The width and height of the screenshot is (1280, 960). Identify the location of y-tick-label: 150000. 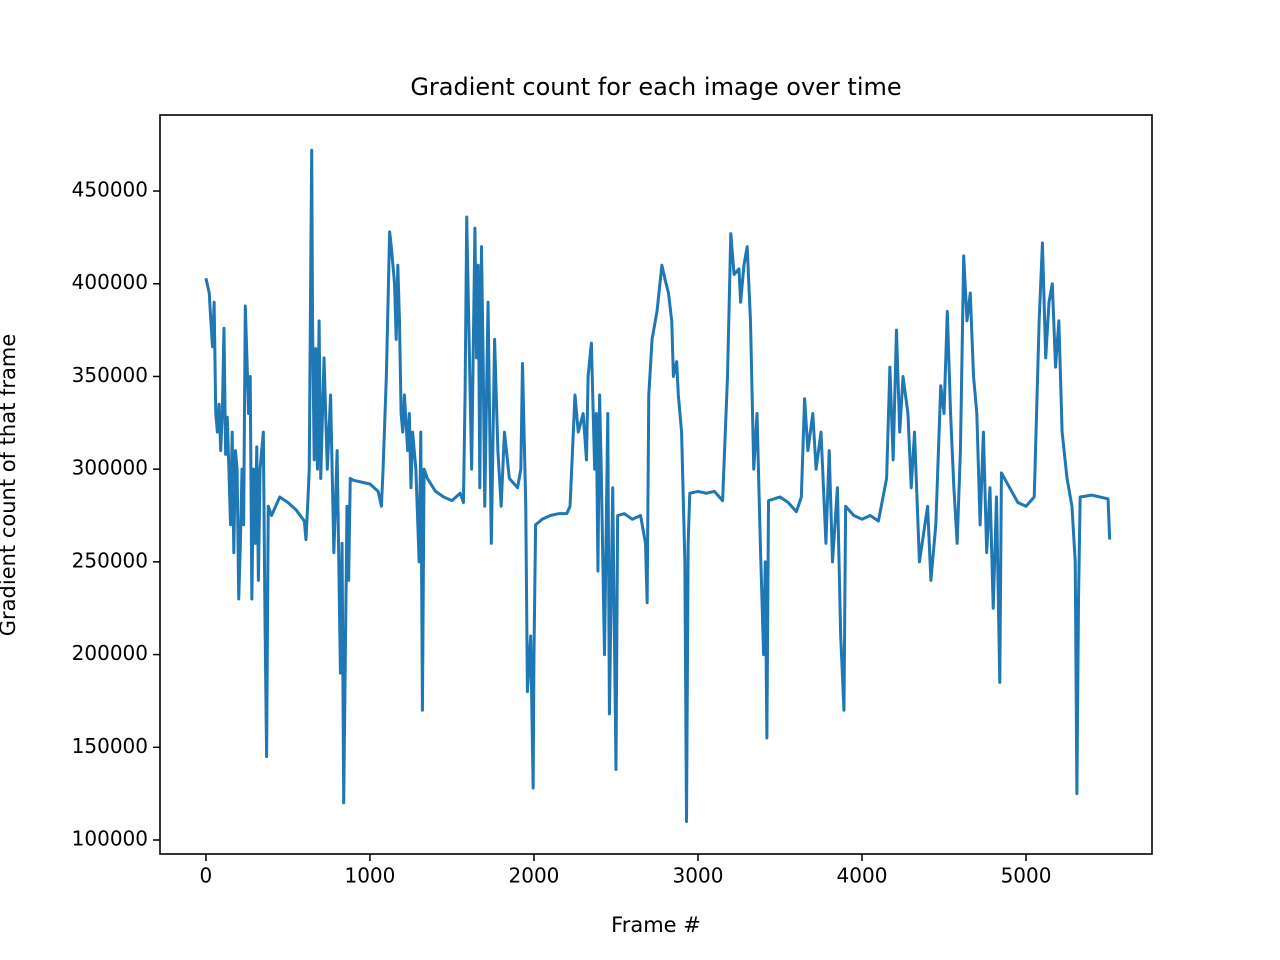
(110, 746).